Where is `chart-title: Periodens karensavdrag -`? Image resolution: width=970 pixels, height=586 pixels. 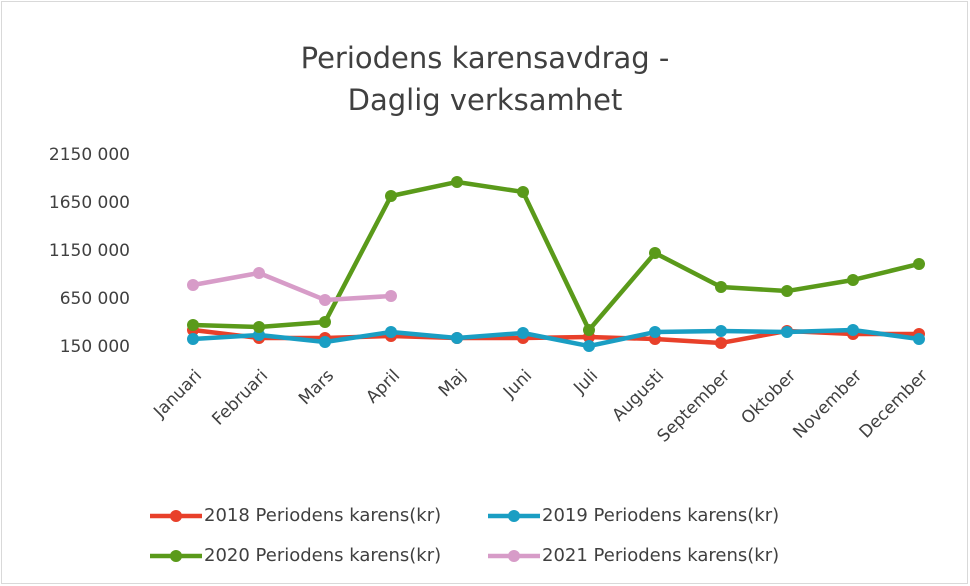
chart-title: Periodens karensavdrag - is located at coordinates (485, 58).